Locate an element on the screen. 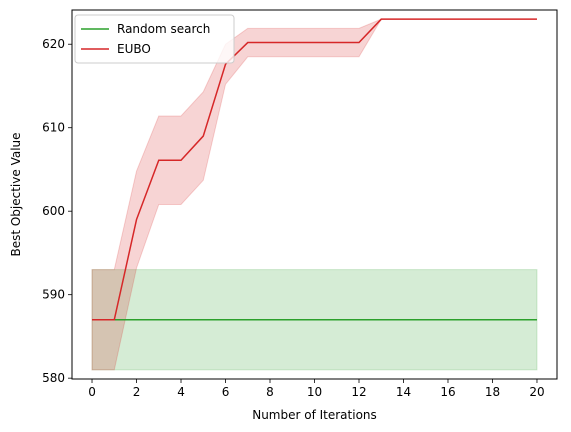 This screenshot has height=432, width=571. y-axis-label: Best Objective Value is located at coordinates (16, 194).